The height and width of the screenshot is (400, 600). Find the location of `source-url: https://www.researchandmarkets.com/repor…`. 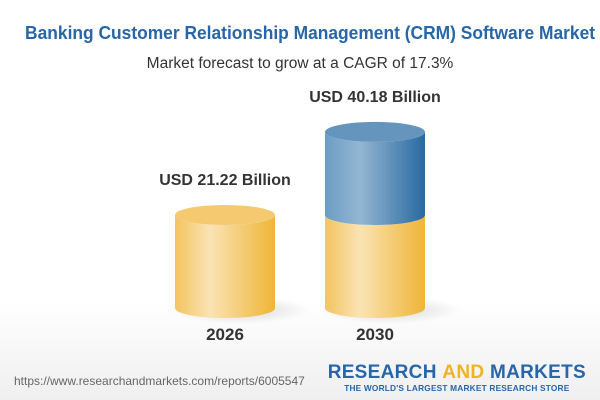

source-url: https://www.researchandmarkets.com/repor… is located at coordinates (159, 381).